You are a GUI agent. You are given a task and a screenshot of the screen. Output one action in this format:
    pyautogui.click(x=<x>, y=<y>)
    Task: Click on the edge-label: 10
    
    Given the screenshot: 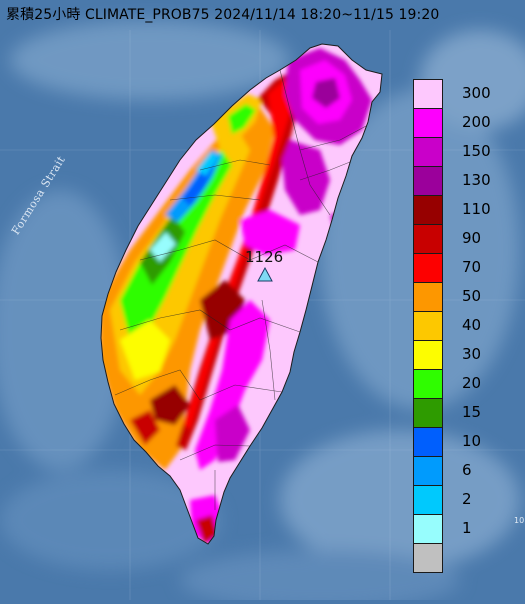 What is the action you would take?
    pyautogui.click(x=519, y=520)
    